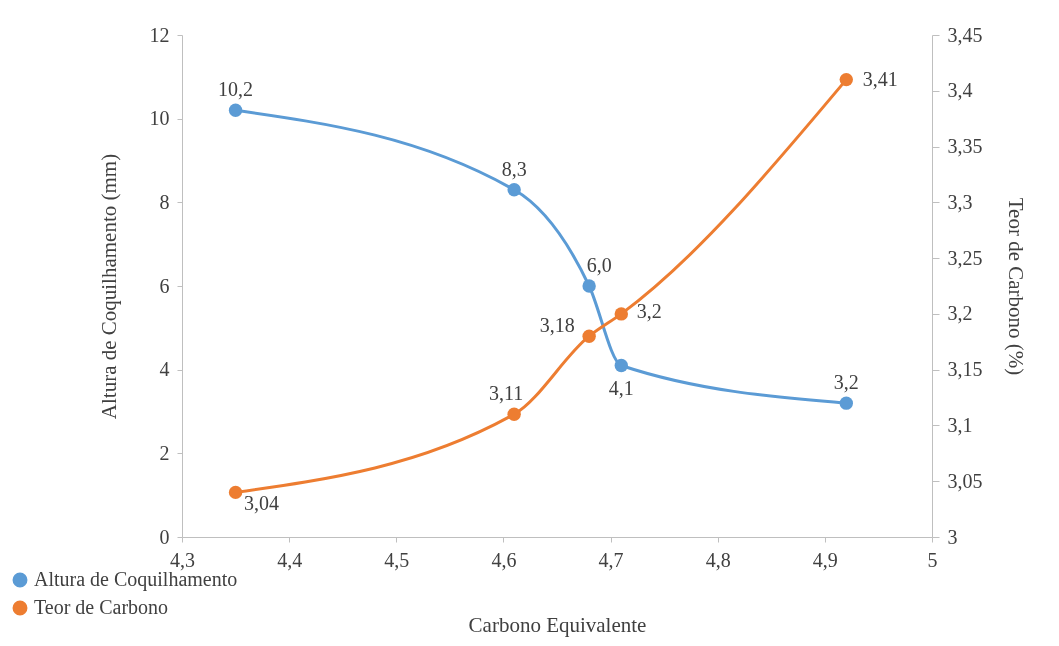 This screenshot has width=1059, height=646. What do you see at coordinates (825, 559) in the screenshot?
I see `x-tick-label: 4,9` at bounding box center [825, 559].